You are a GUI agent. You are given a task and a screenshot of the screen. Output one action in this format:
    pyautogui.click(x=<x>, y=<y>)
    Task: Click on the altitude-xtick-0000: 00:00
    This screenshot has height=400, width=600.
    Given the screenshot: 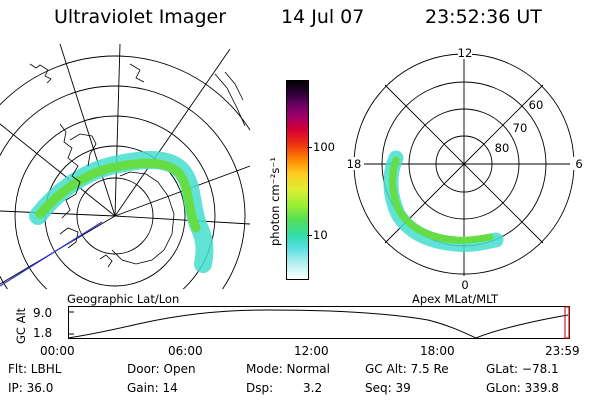 What is the action you would take?
    pyautogui.click(x=57, y=351)
    